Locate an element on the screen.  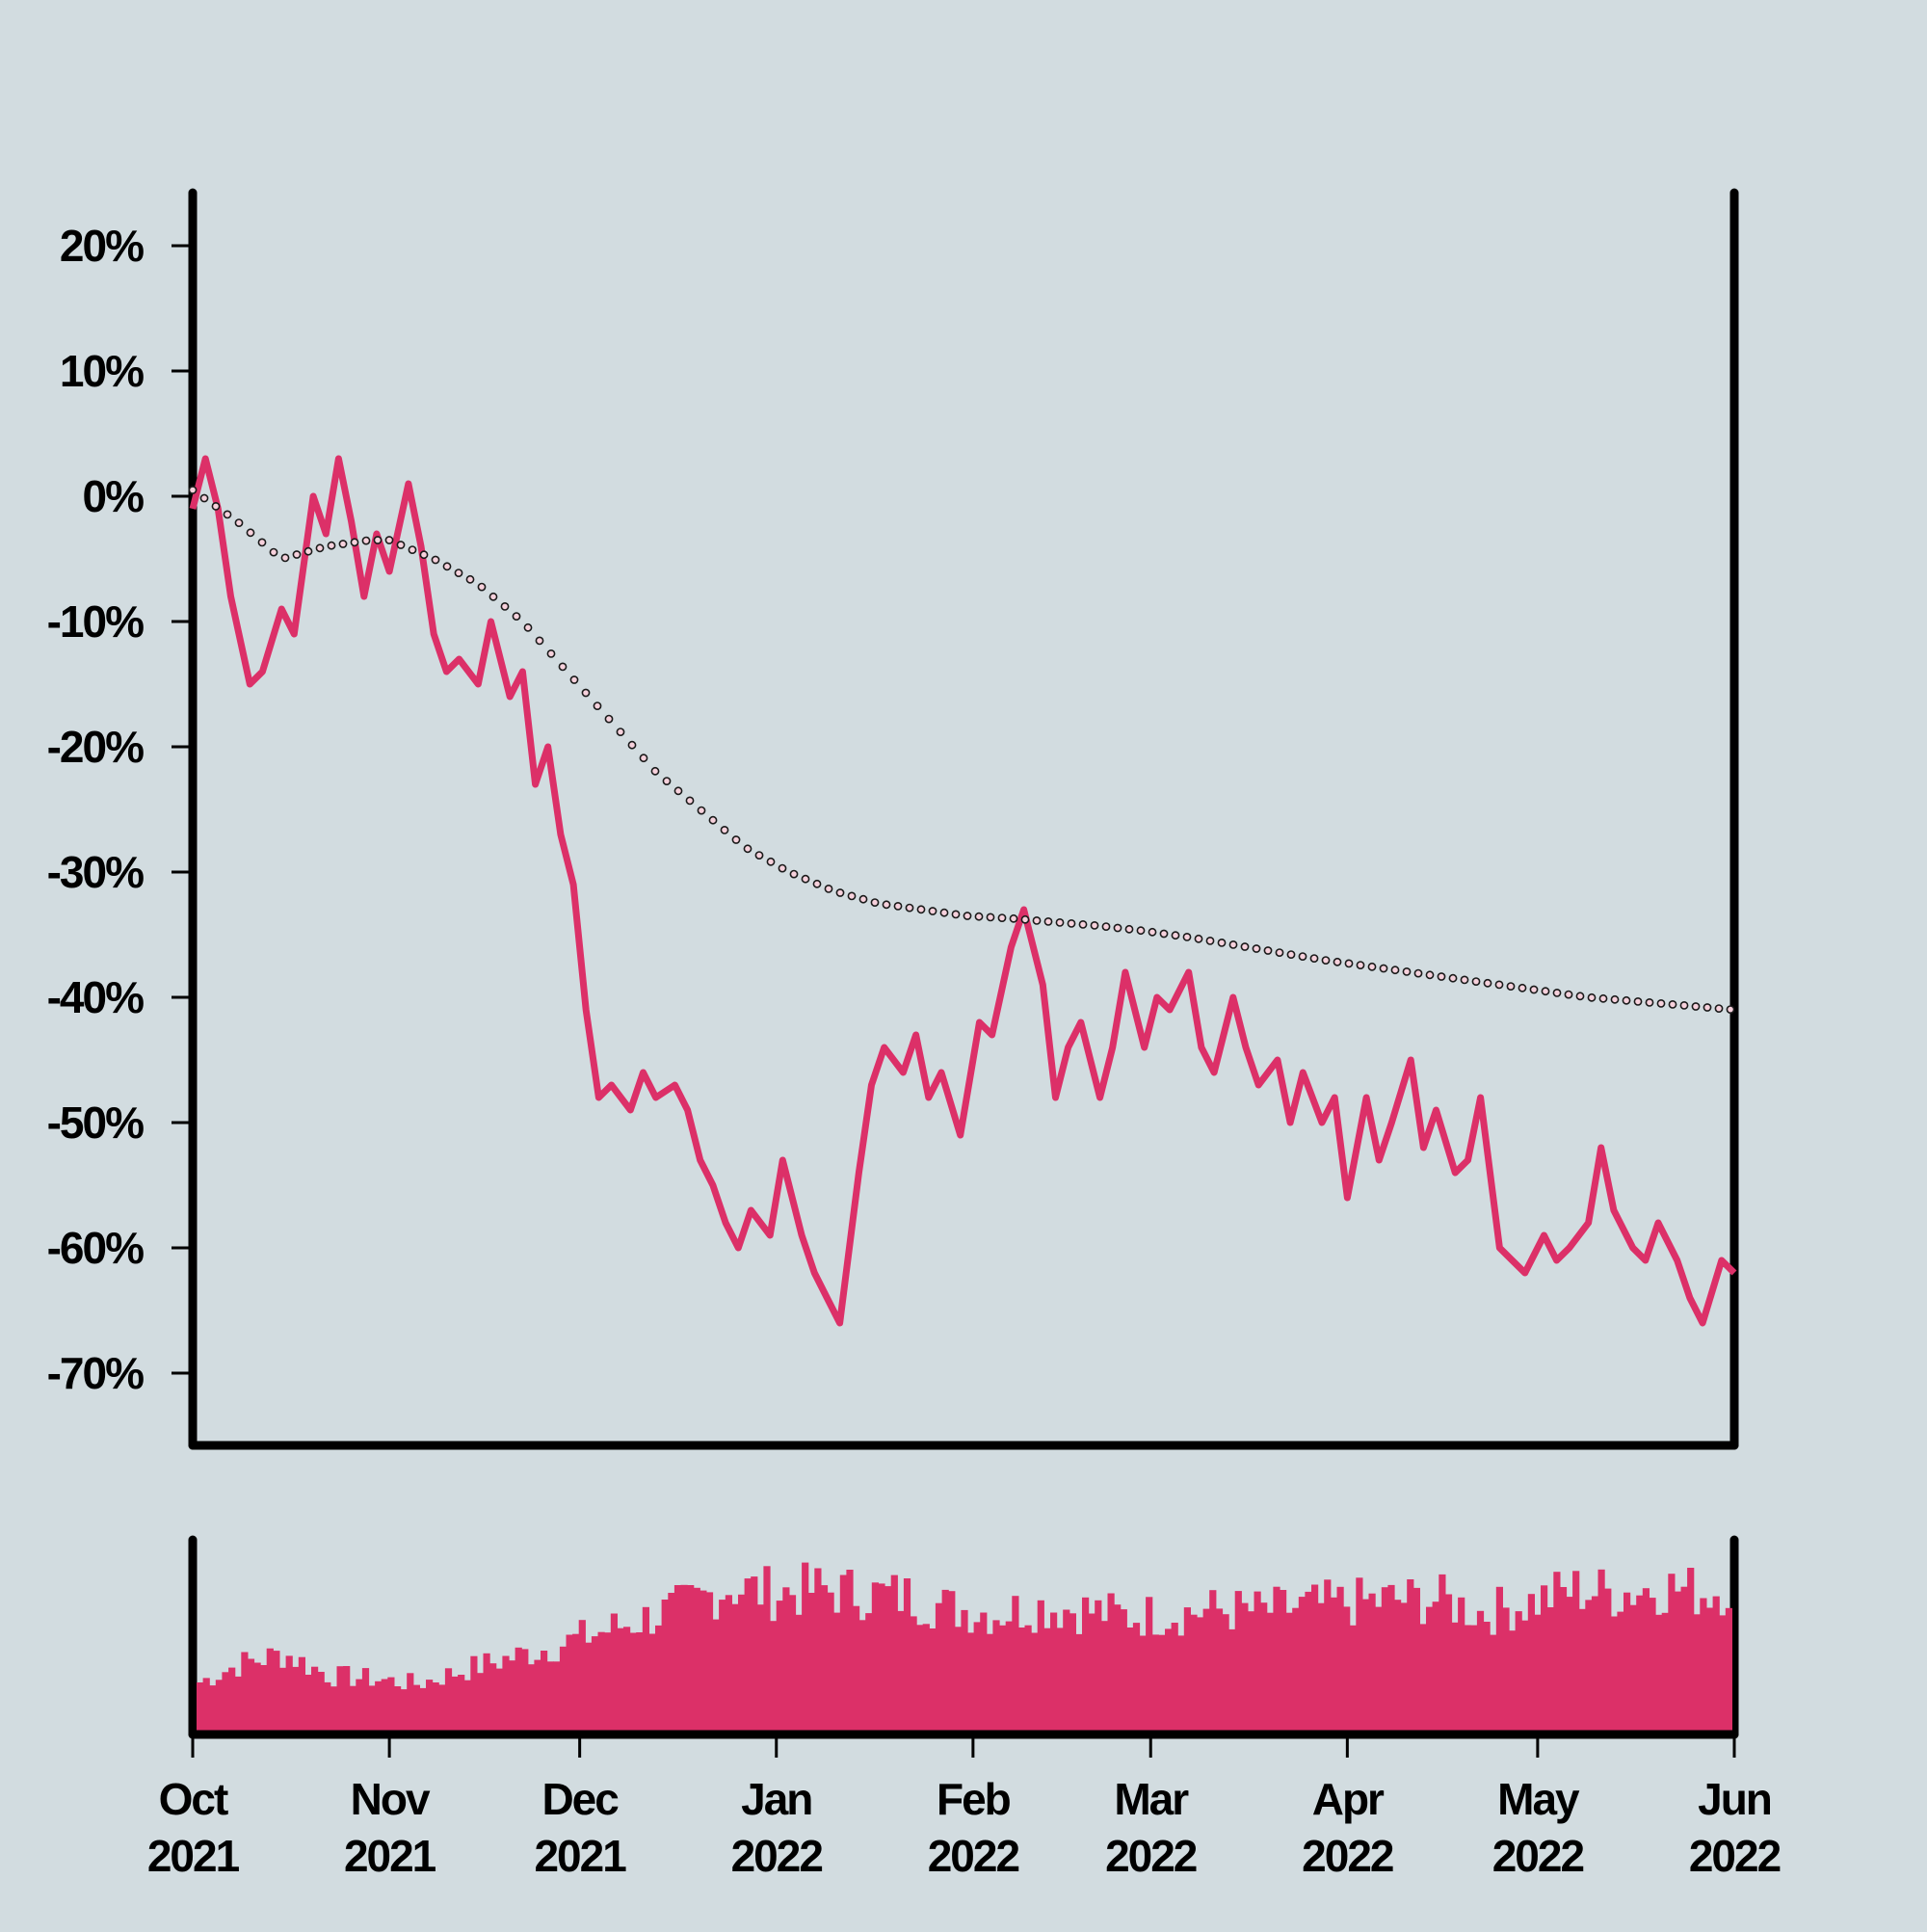
y-tick-label: -20% is located at coordinates (95, 747).